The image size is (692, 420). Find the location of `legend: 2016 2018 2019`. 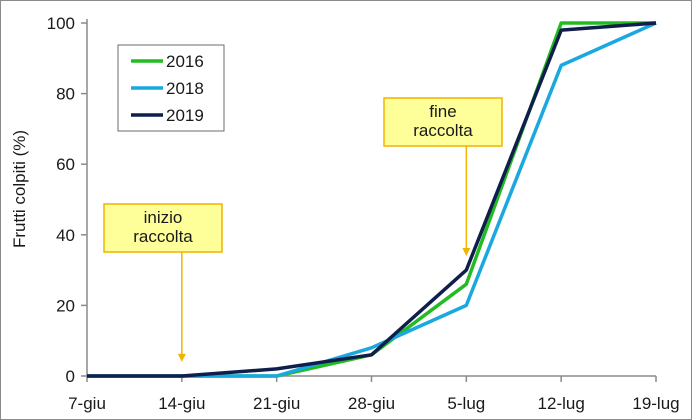

legend: 2016 2018 2019 is located at coordinates (171, 88).